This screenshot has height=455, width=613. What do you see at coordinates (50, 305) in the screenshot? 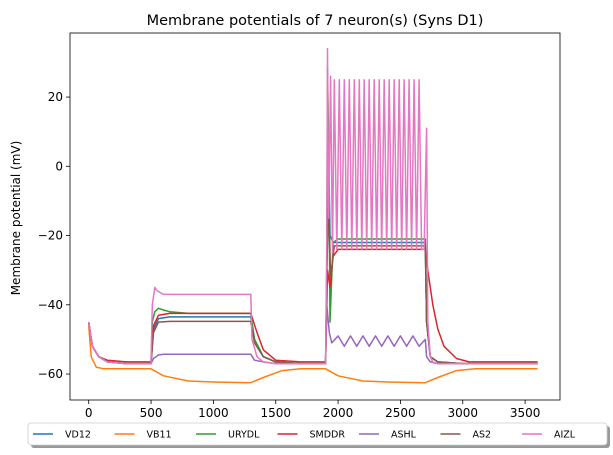
I see `y-tick-label: −40` at bounding box center [50, 305].